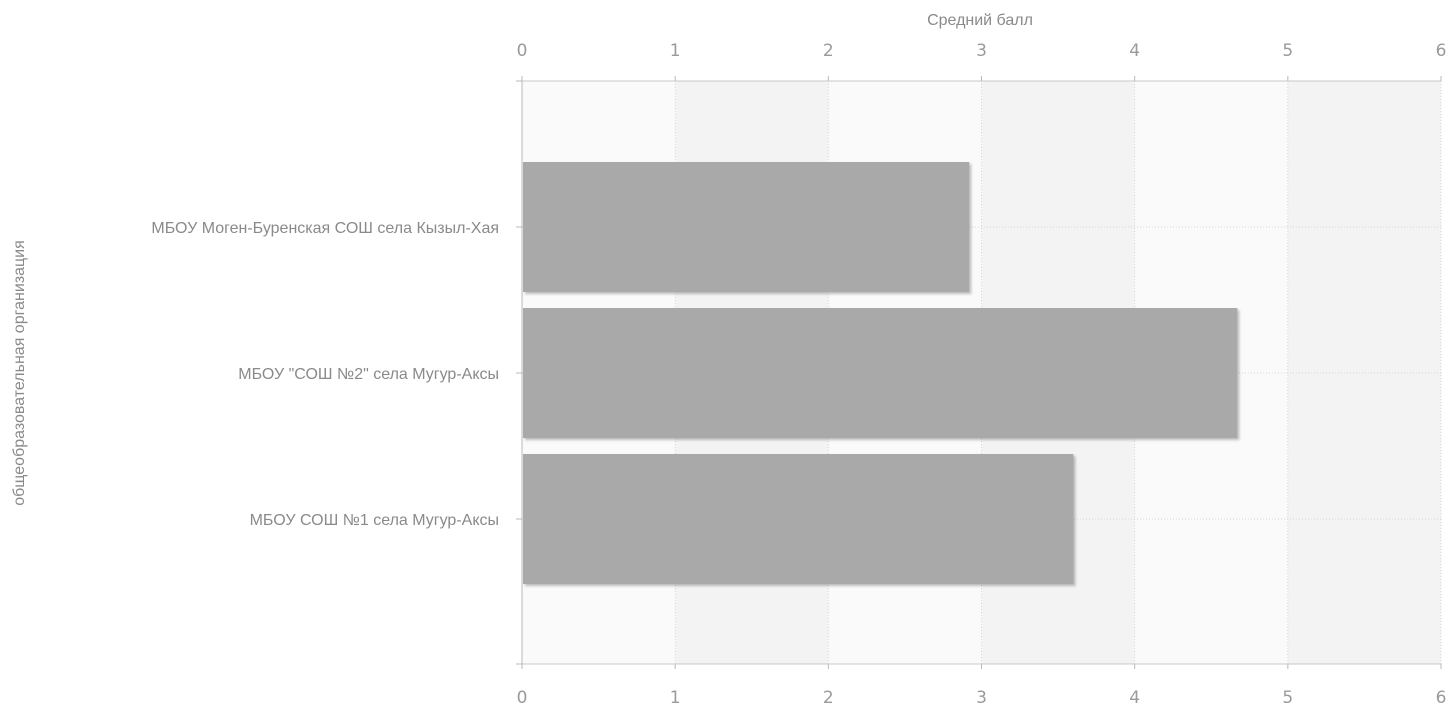  What do you see at coordinates (1441, 51) in the screenshot?
I see `x-tick-label-top: 6` at bounding box center [1441, 51].